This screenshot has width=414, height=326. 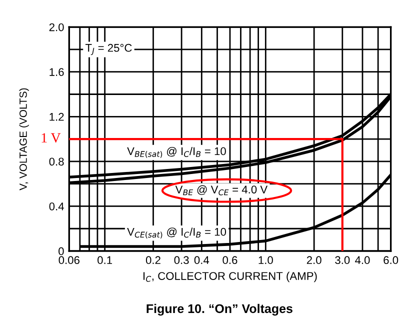 What do you see at coordinates (176, 152) in the screenshot?
I see `series-label: V$_{BE(sat)}$ @ I$_{C}$/I$_{B}$ = 10` at bounding box center [176, 152].